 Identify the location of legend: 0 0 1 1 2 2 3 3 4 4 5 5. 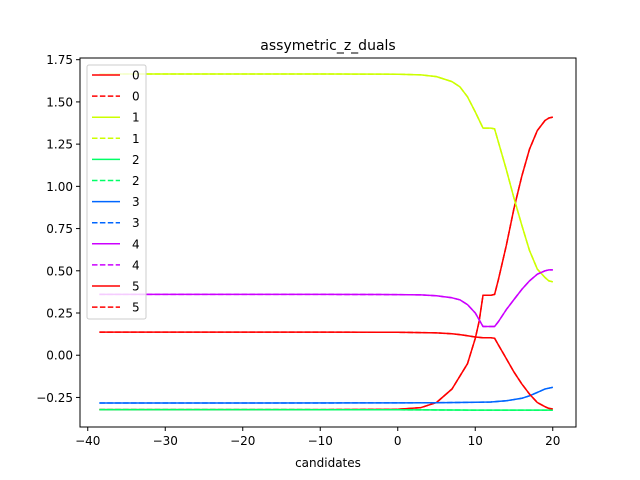
(116, 192).